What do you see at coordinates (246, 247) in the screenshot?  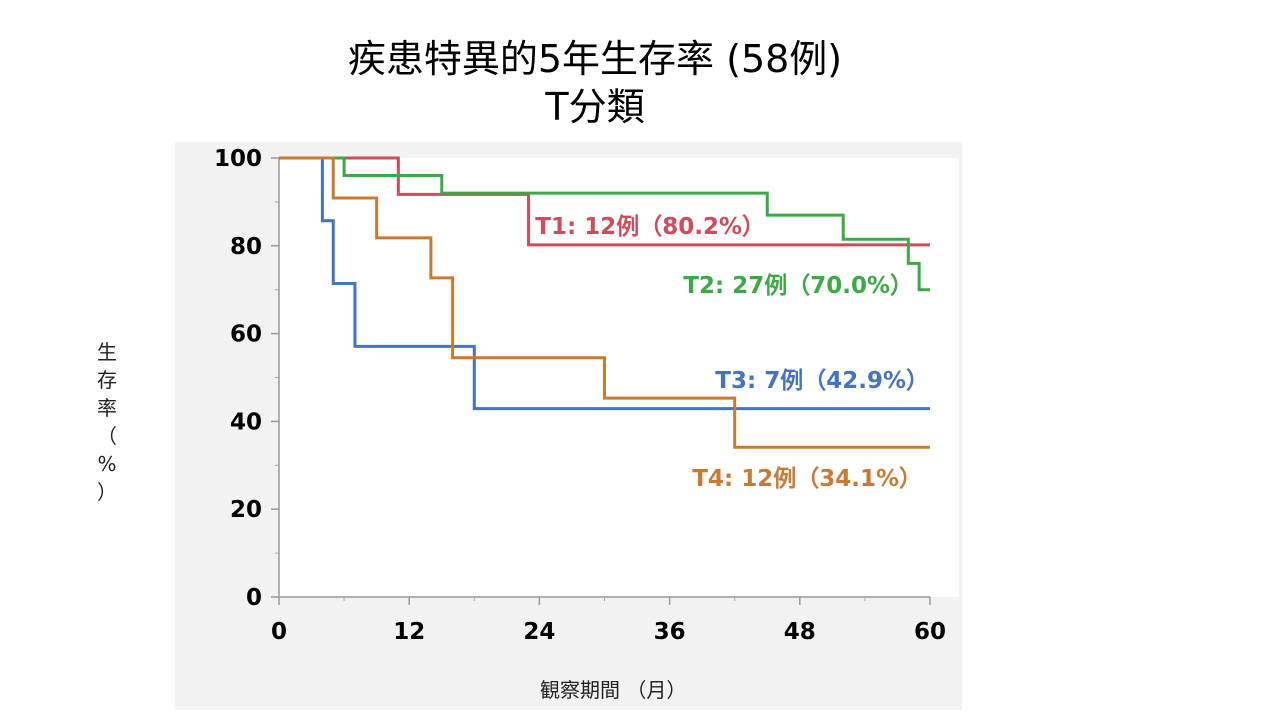 I see `y-tick-label: 80` at bounding box center [246, 247].